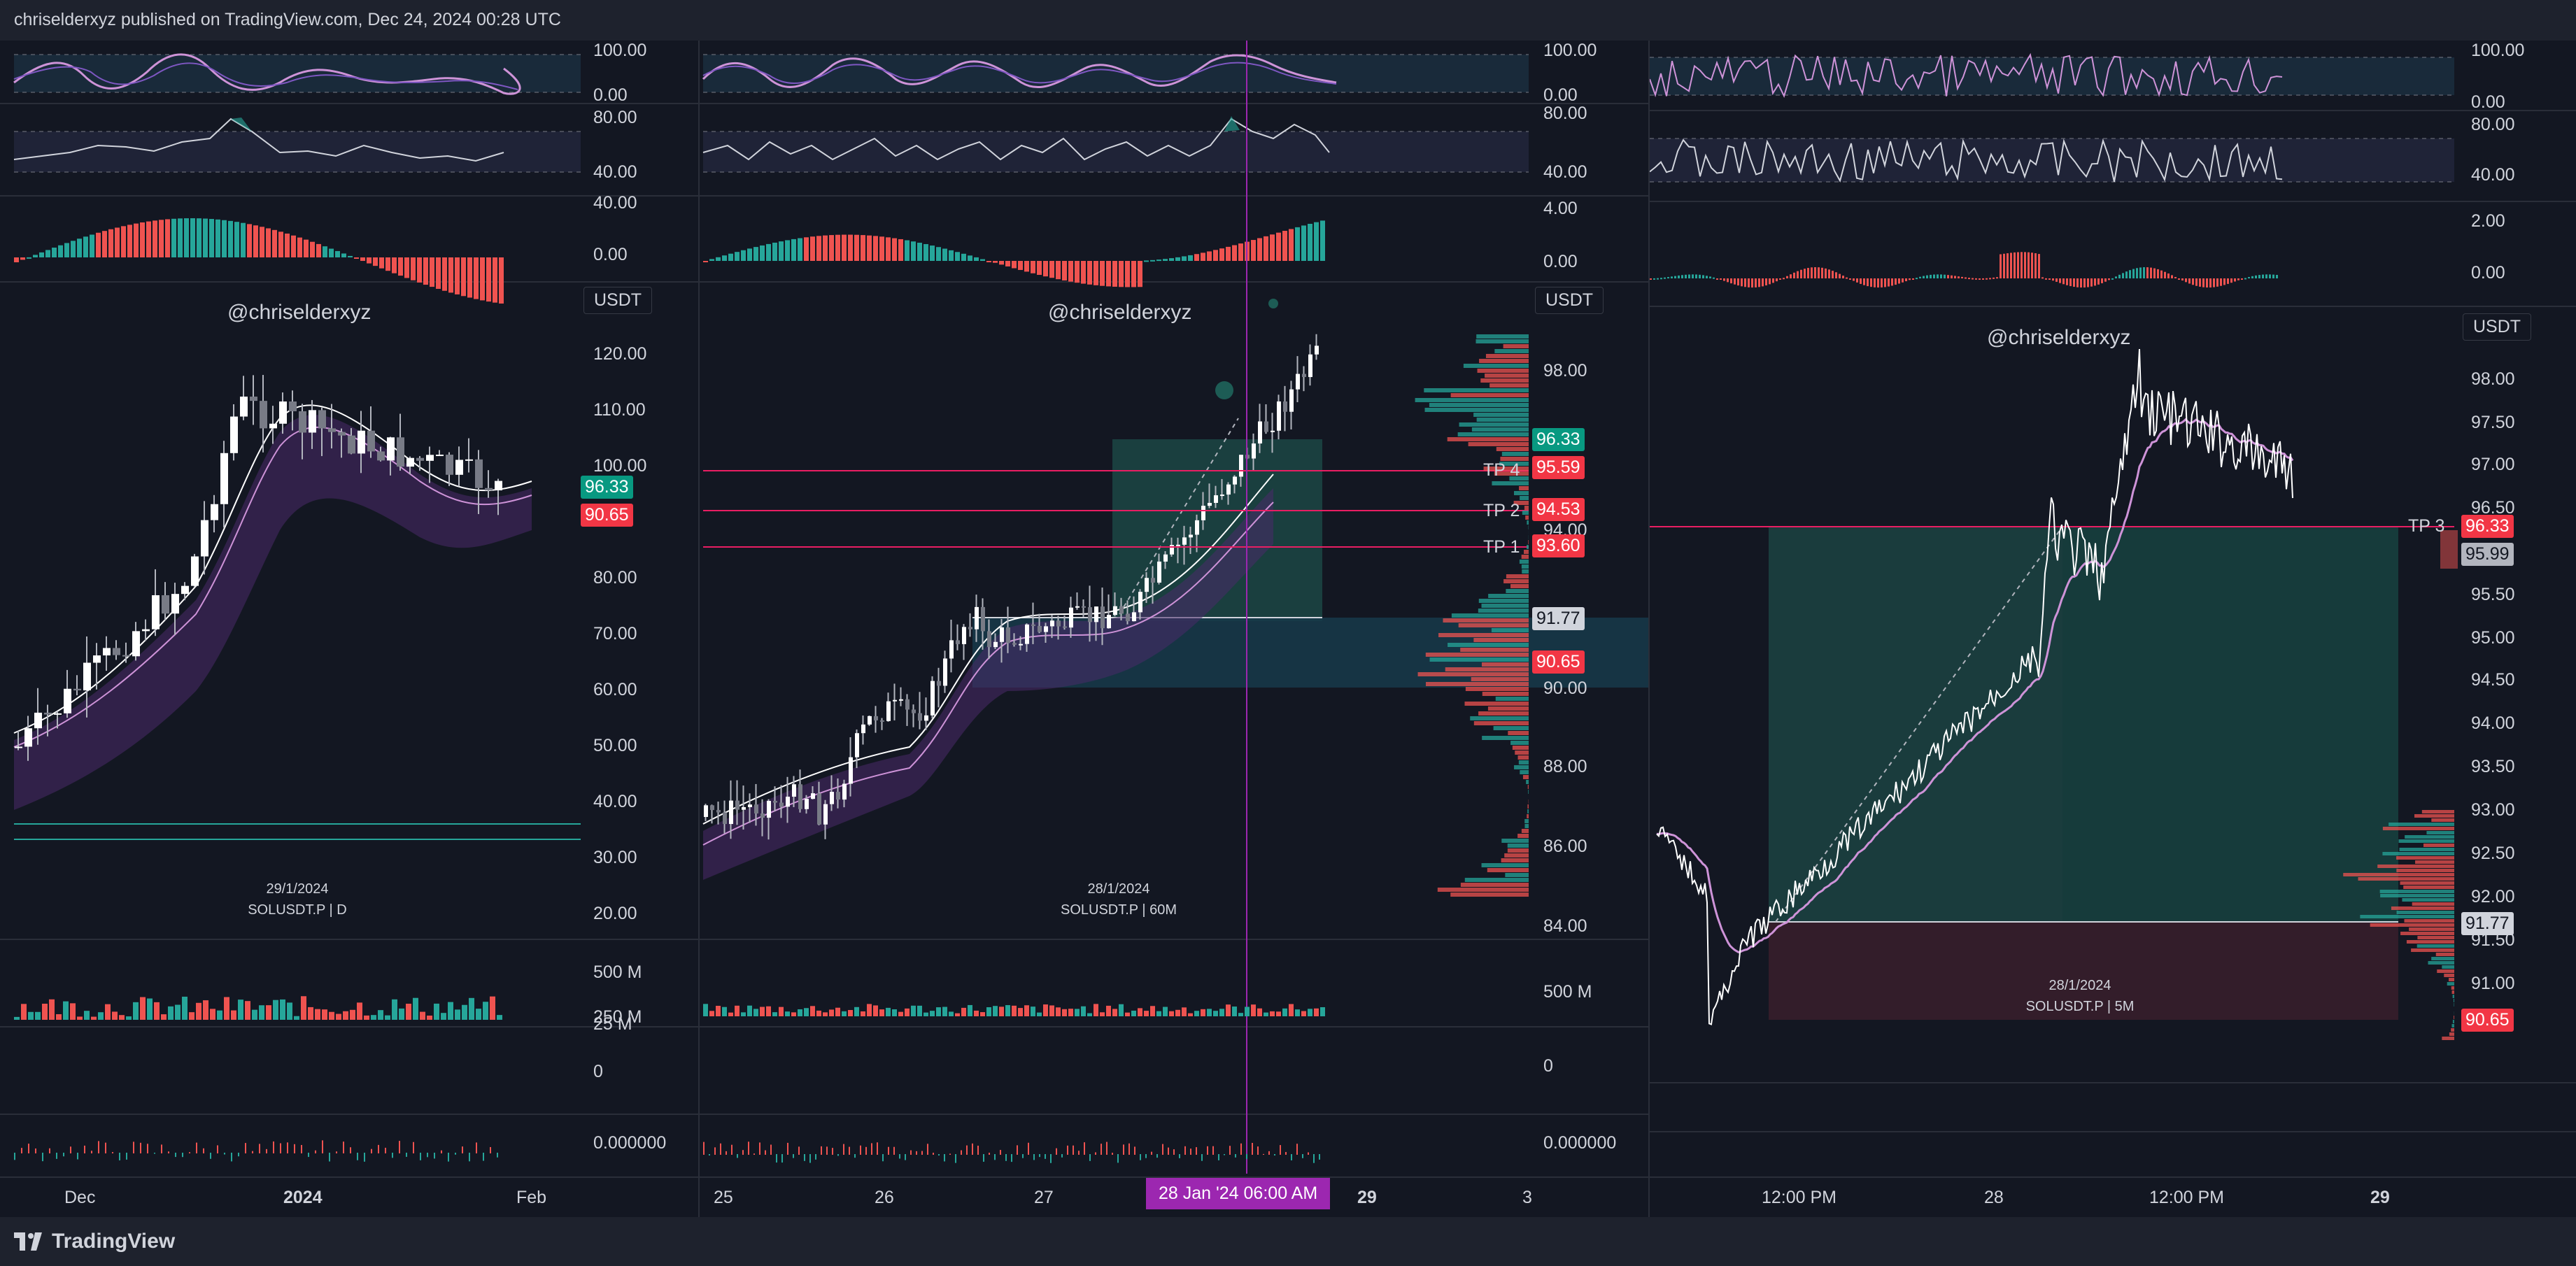 This screenshot has width=2576, height=1266. I want to click on x-axis-label: Dec, so click(80, 1197).